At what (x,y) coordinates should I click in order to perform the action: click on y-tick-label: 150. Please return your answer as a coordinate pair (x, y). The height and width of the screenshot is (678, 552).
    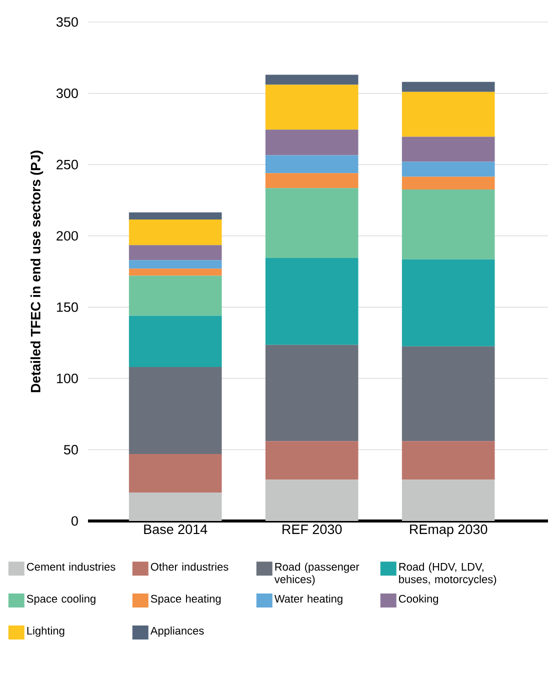
    Looking at the image, I should click on (67, 307).